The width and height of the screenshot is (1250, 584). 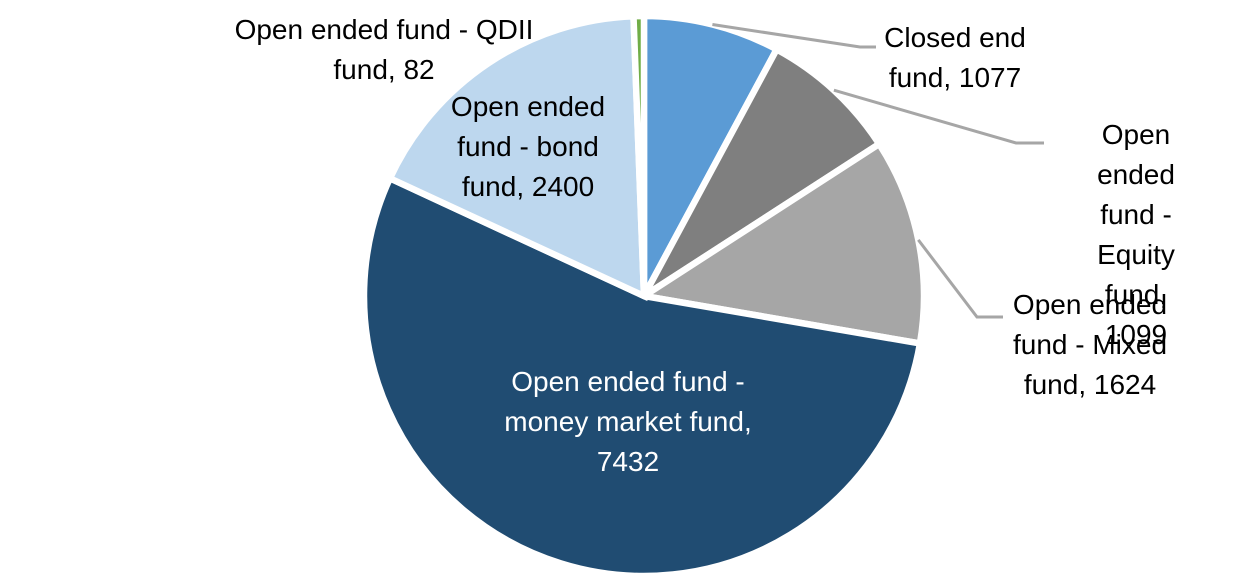 I want to click on label-mixed-fund: Open ended fund - Mixed fund, 1624, so click(x=1090, y=344).